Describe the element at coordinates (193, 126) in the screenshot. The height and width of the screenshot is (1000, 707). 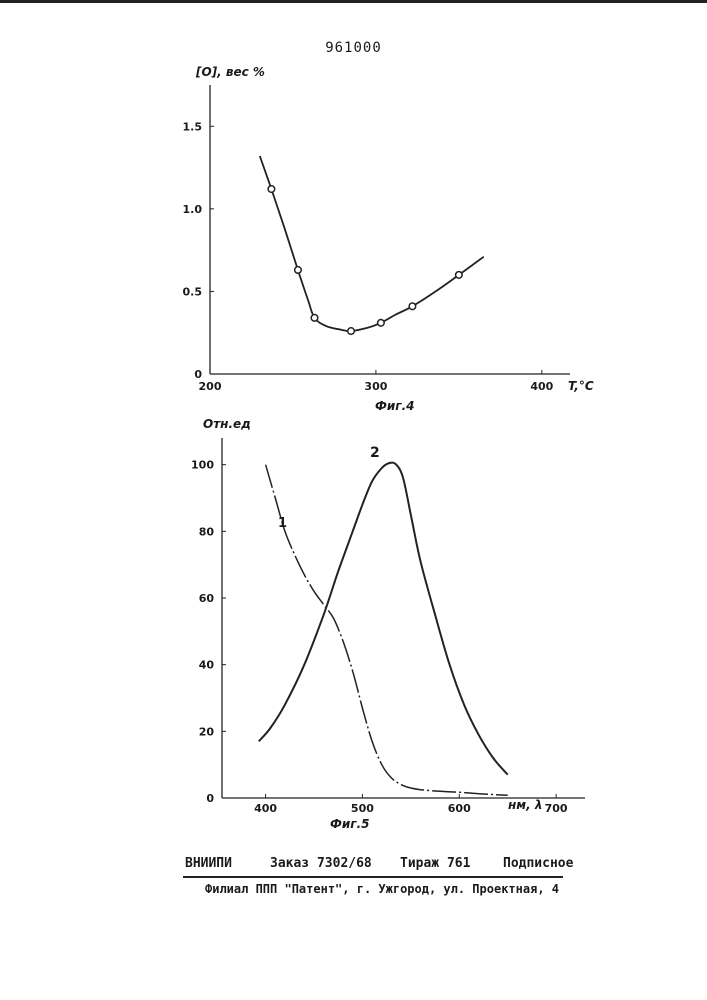
I see `fig4-y-tick-label: 1.5` at that location.